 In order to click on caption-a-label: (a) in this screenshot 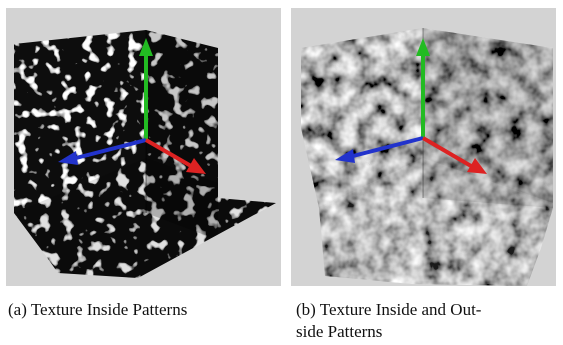, I will do `click(17, 309)`.